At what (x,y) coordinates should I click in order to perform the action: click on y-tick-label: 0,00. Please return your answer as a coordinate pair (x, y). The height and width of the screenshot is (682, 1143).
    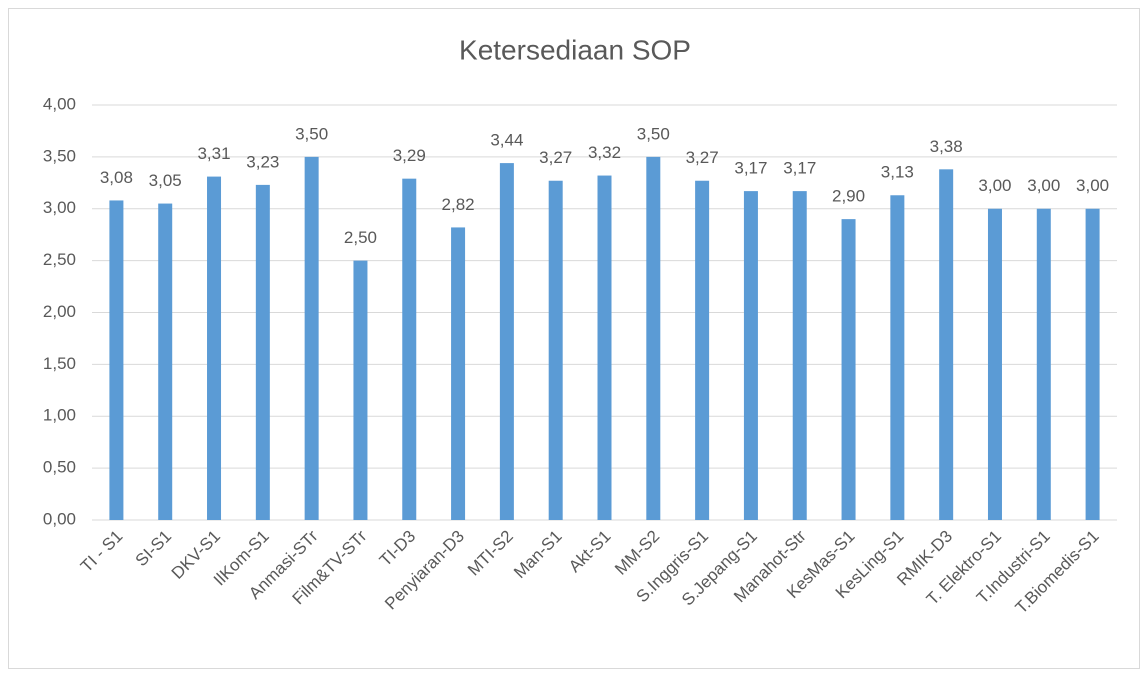
    Looking at the image, I should click on (59, 518).